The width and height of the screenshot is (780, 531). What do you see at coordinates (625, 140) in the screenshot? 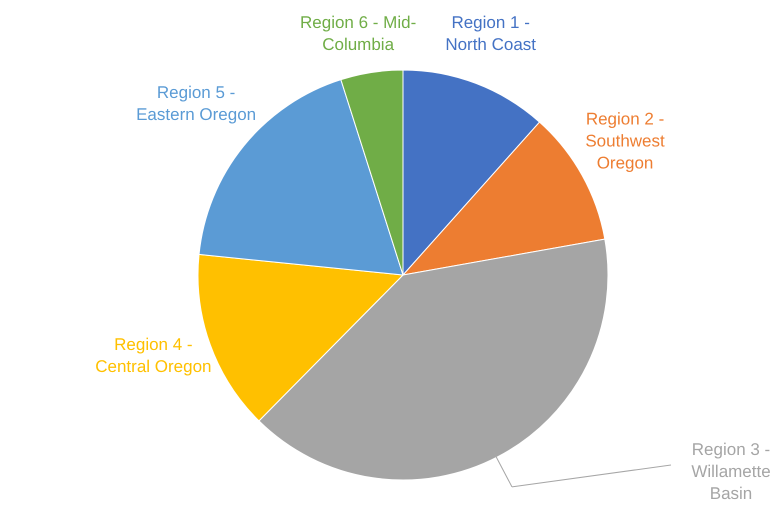
I see `slice-label: Region 2 - Southwest Oregon` at bounding box center [625, 140].